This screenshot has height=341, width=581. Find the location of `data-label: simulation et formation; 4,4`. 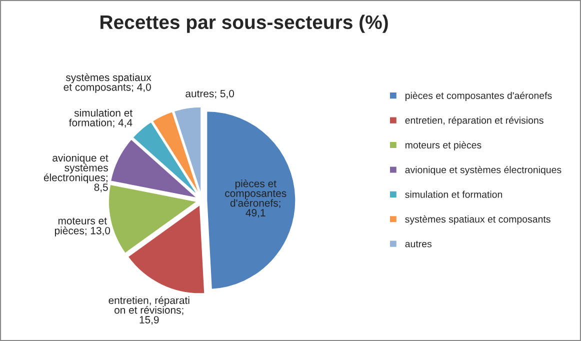

data-label: simulation et formation; 4,4 is located at coordinates (100, 118).